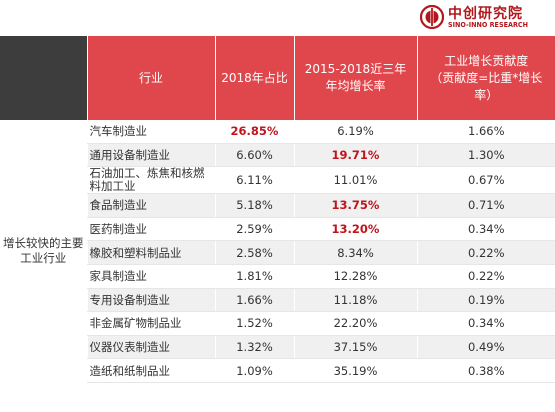 This screenshot has width=555, height=412. I want to click on cell-contribution: 0.49%, so click(485, 347).